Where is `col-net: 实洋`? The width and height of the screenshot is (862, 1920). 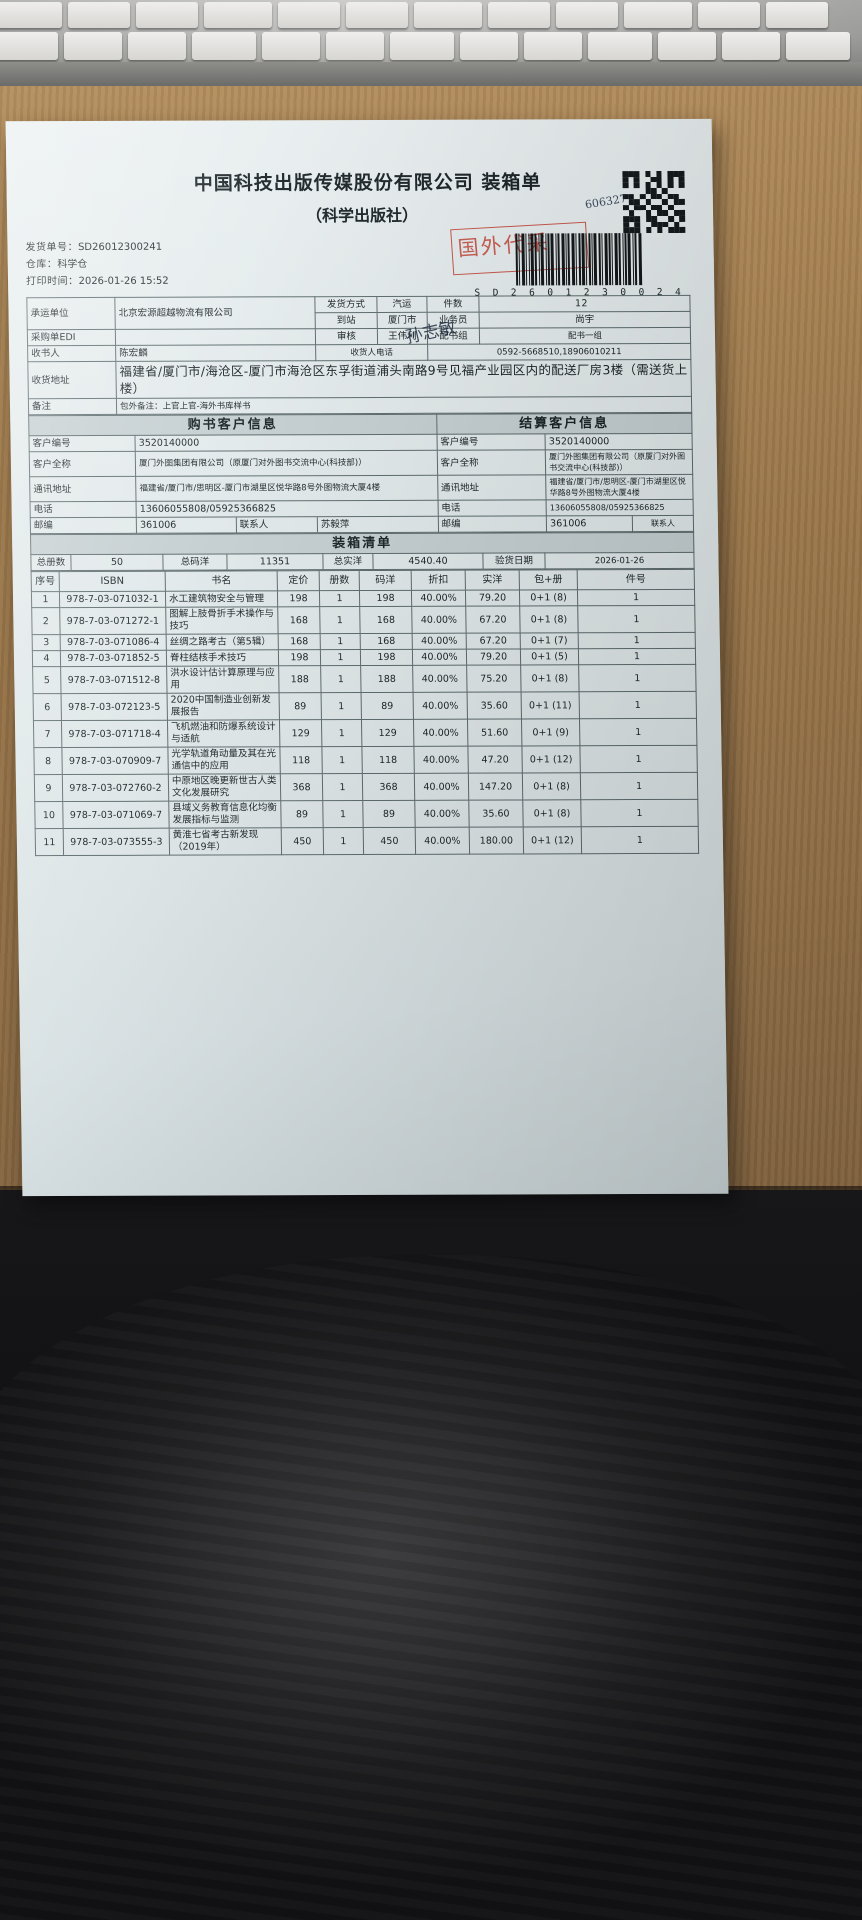 col-net: 实洋 is located at coordinates (492, 580).